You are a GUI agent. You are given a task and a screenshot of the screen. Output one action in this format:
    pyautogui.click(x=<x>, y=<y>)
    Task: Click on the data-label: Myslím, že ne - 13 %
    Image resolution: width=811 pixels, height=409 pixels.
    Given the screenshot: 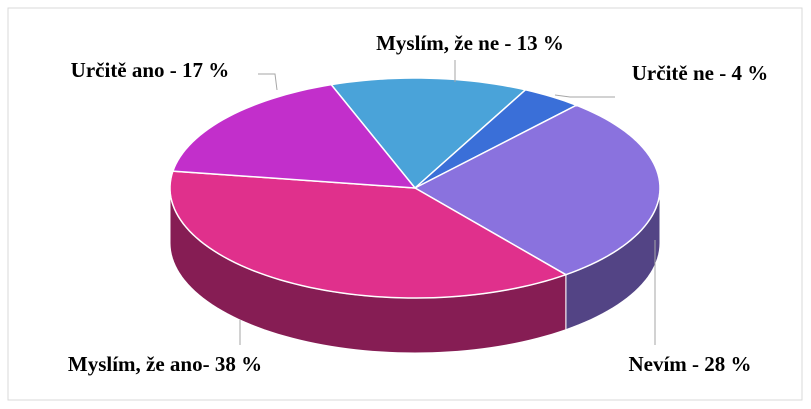 What is the action you would take?
    pyautogui.click(x=470, y=43)
    